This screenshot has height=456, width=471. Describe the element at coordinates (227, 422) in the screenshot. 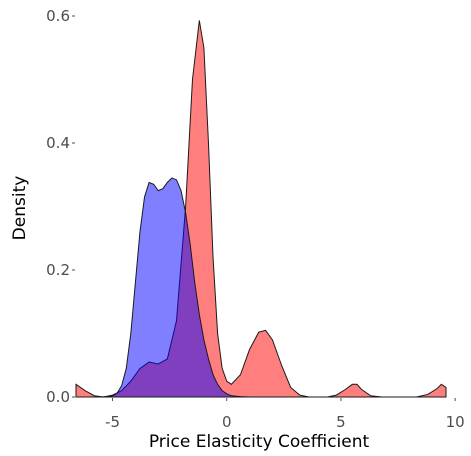

I see `x-tick-label: 0` at that location.